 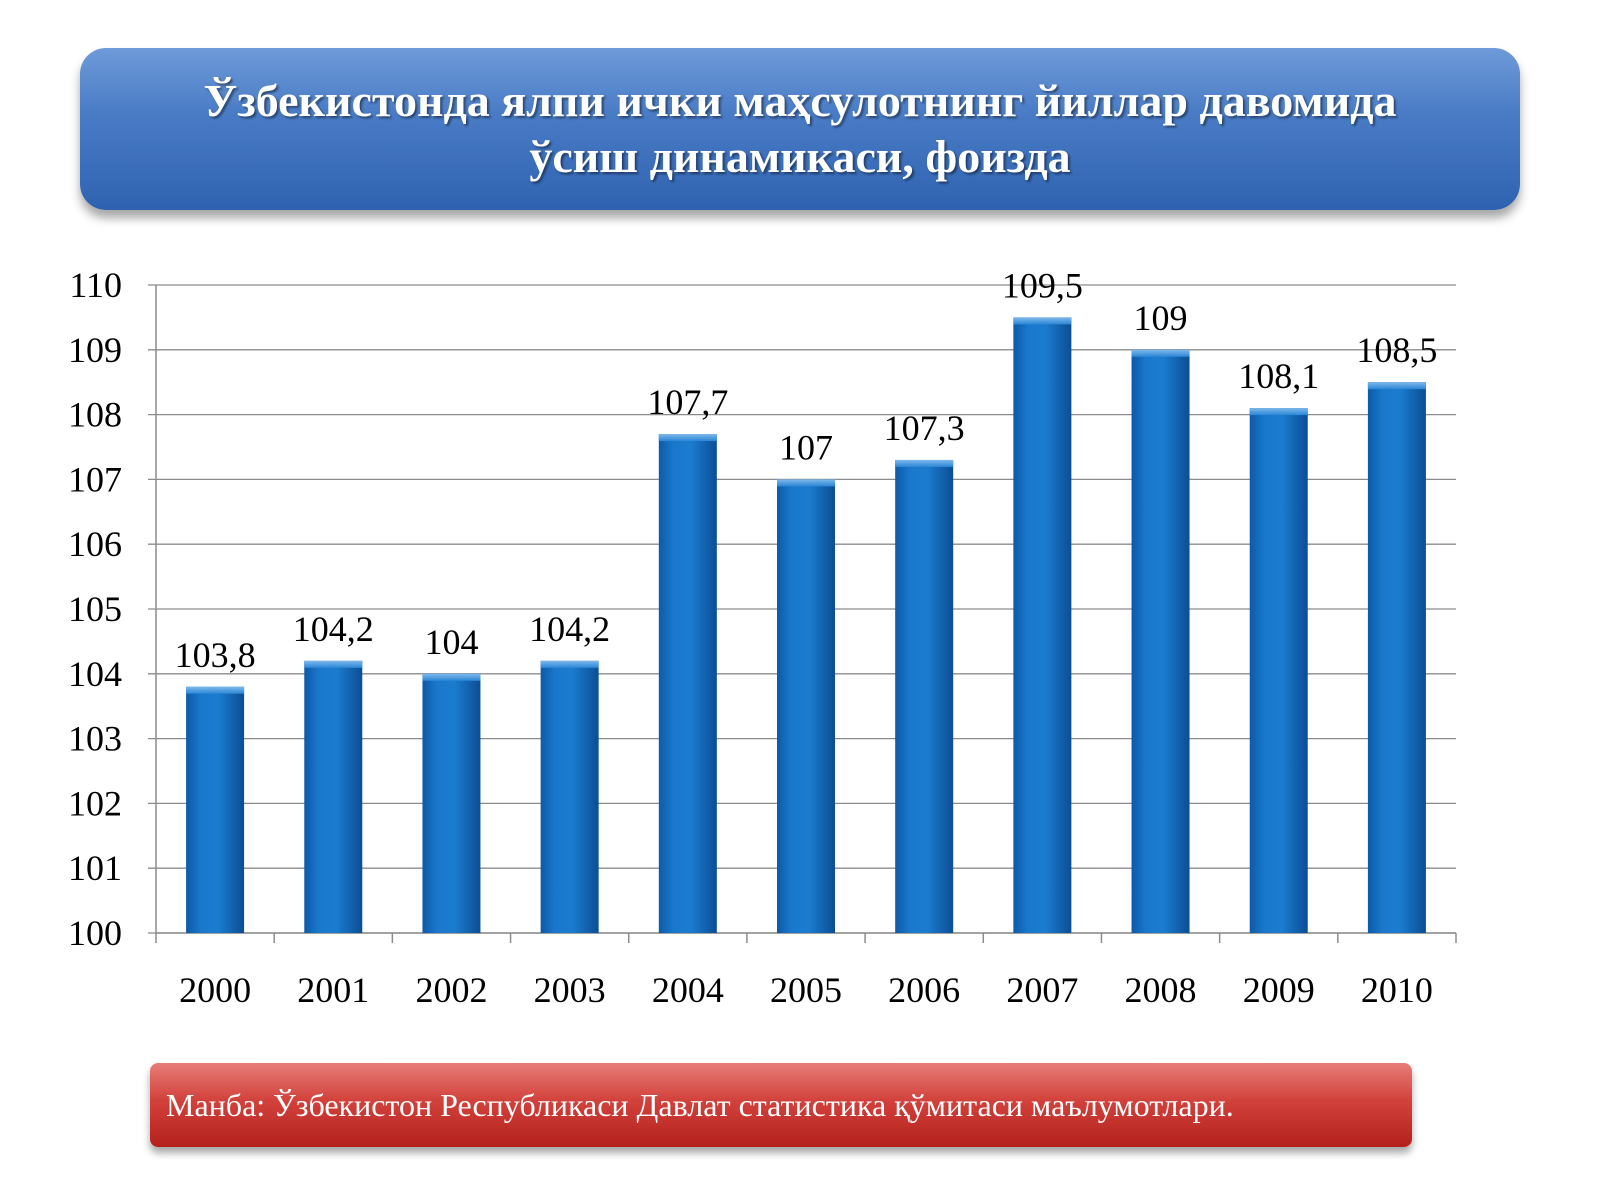 What do you see at coordinates (688, 990) in the screenshot?
I see `x-tick-label: 2004` at bounding box center [688, 990].